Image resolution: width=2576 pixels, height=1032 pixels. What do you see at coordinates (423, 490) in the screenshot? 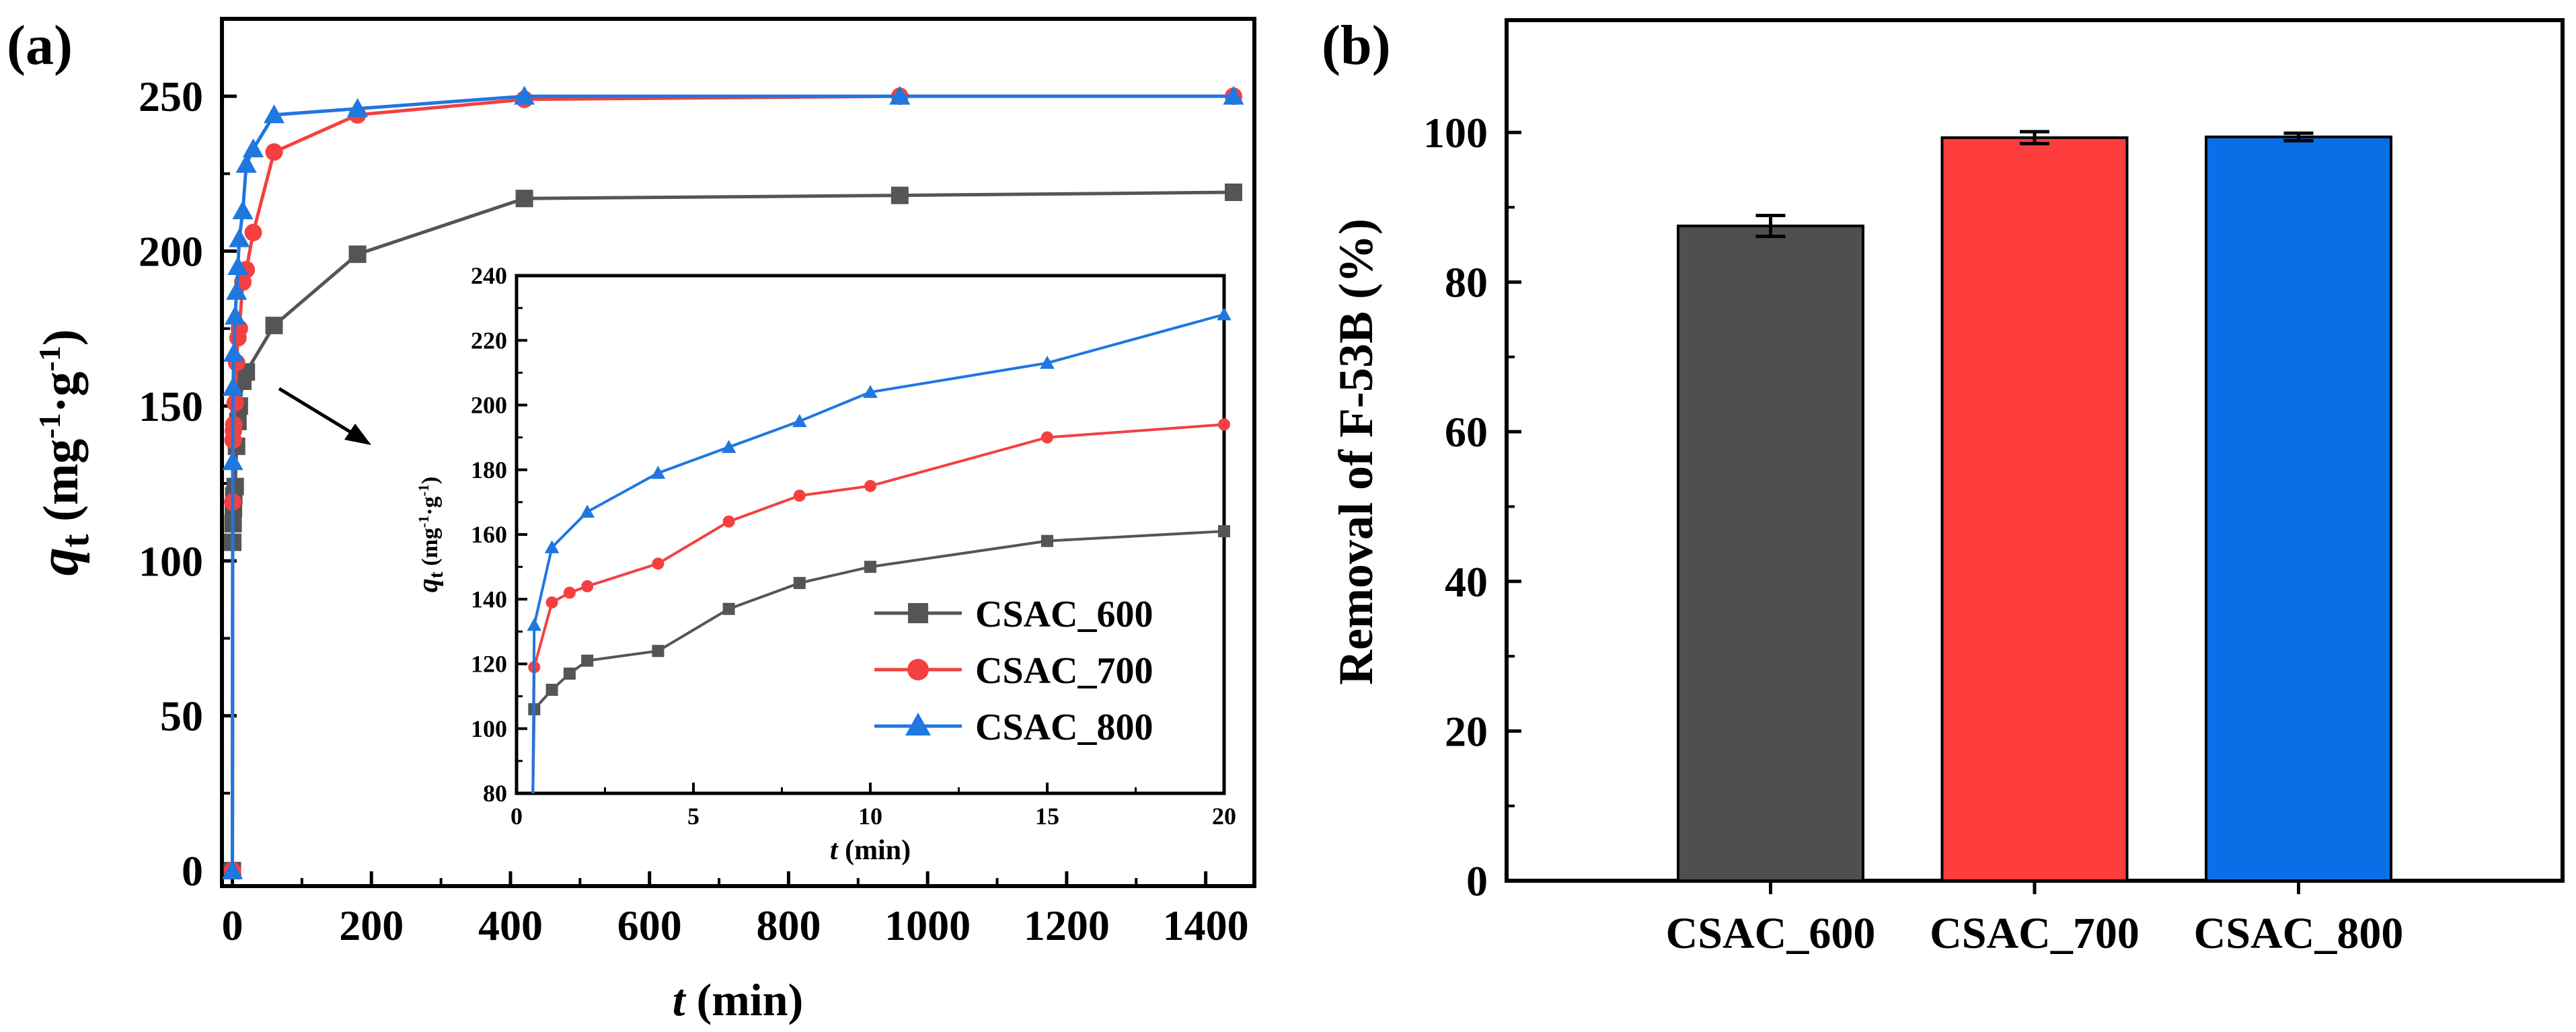
I see `inset-y-axis-label-sup2: -1` at bounding box center [423, 490].